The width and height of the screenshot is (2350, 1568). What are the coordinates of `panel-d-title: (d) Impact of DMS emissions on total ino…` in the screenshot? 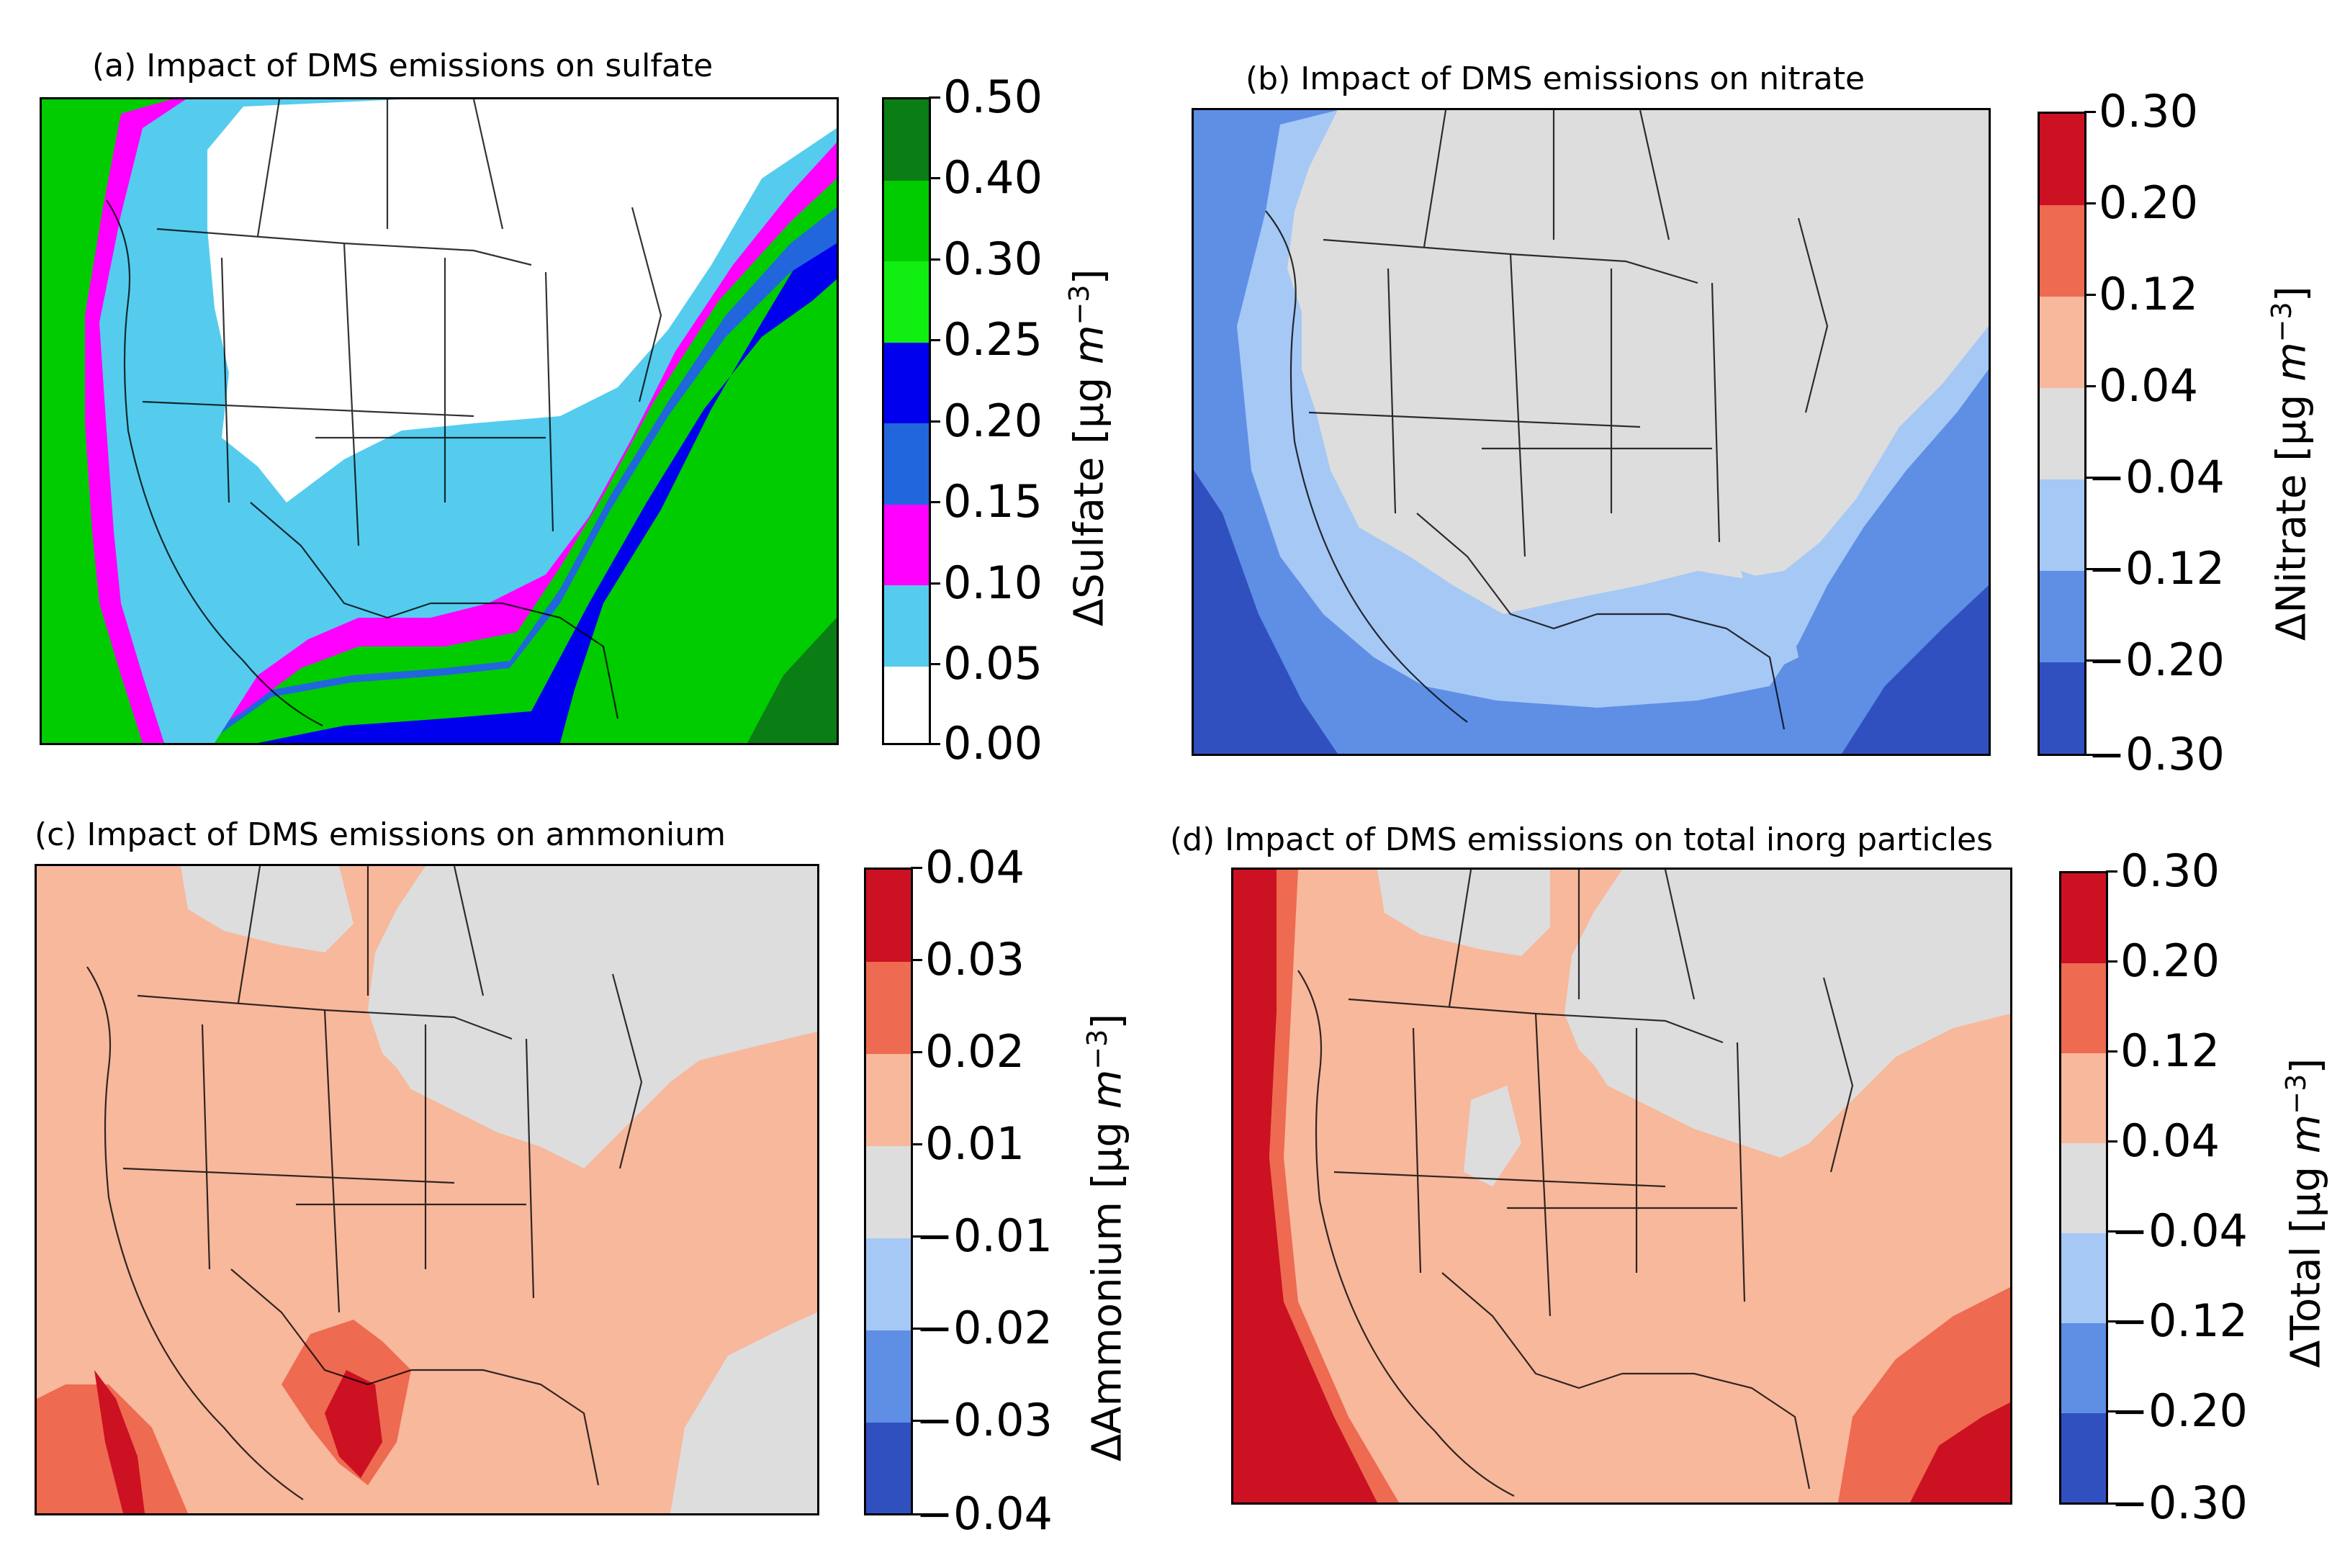 It's located at (1582, 839).